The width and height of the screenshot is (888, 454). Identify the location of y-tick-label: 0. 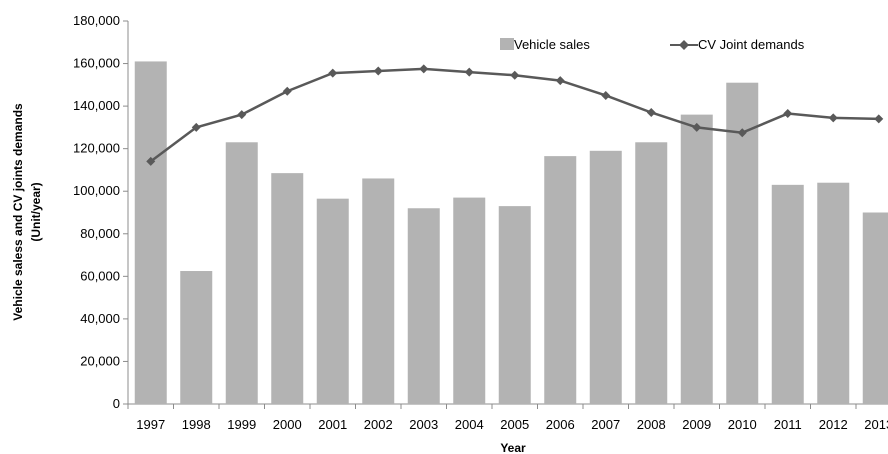
(116, 403).